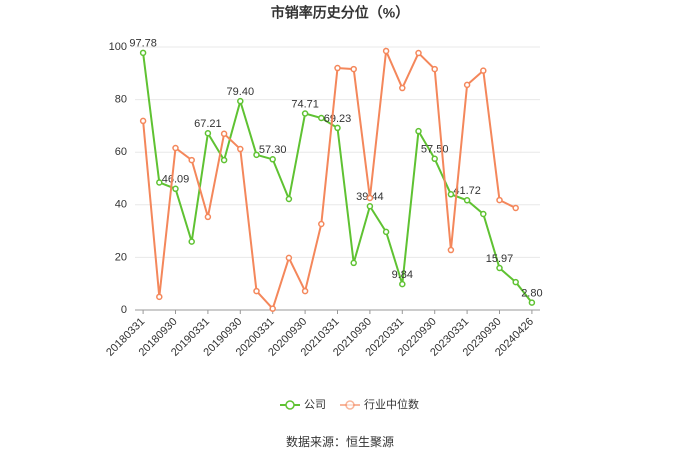 This screenshot has width=680, height=460. I want to click on source-note: 数据来源：恒生聚源, so click(340, 441).